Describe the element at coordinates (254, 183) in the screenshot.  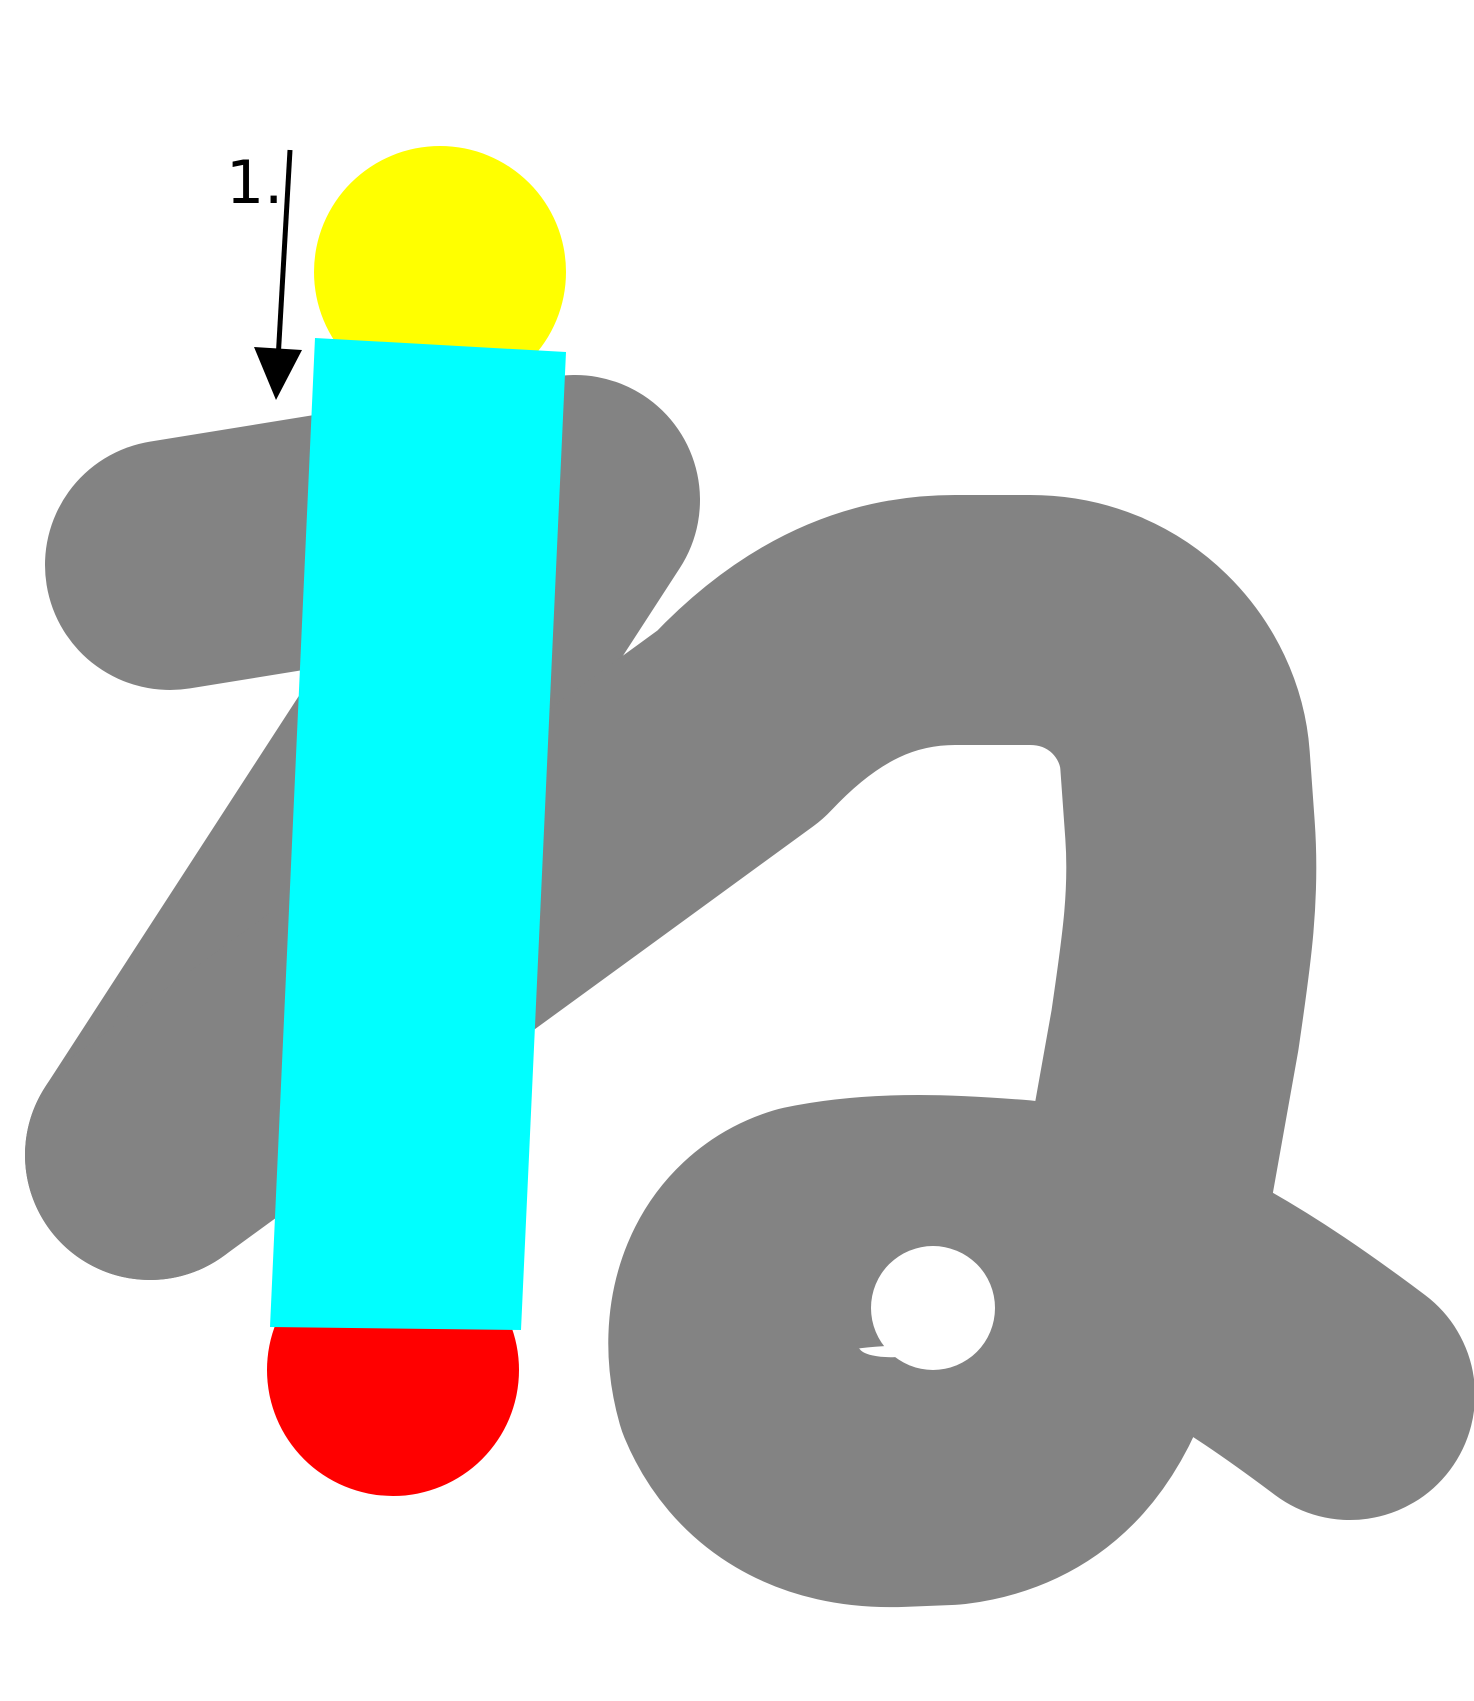
I see `step-number-label: 1.` at that location.